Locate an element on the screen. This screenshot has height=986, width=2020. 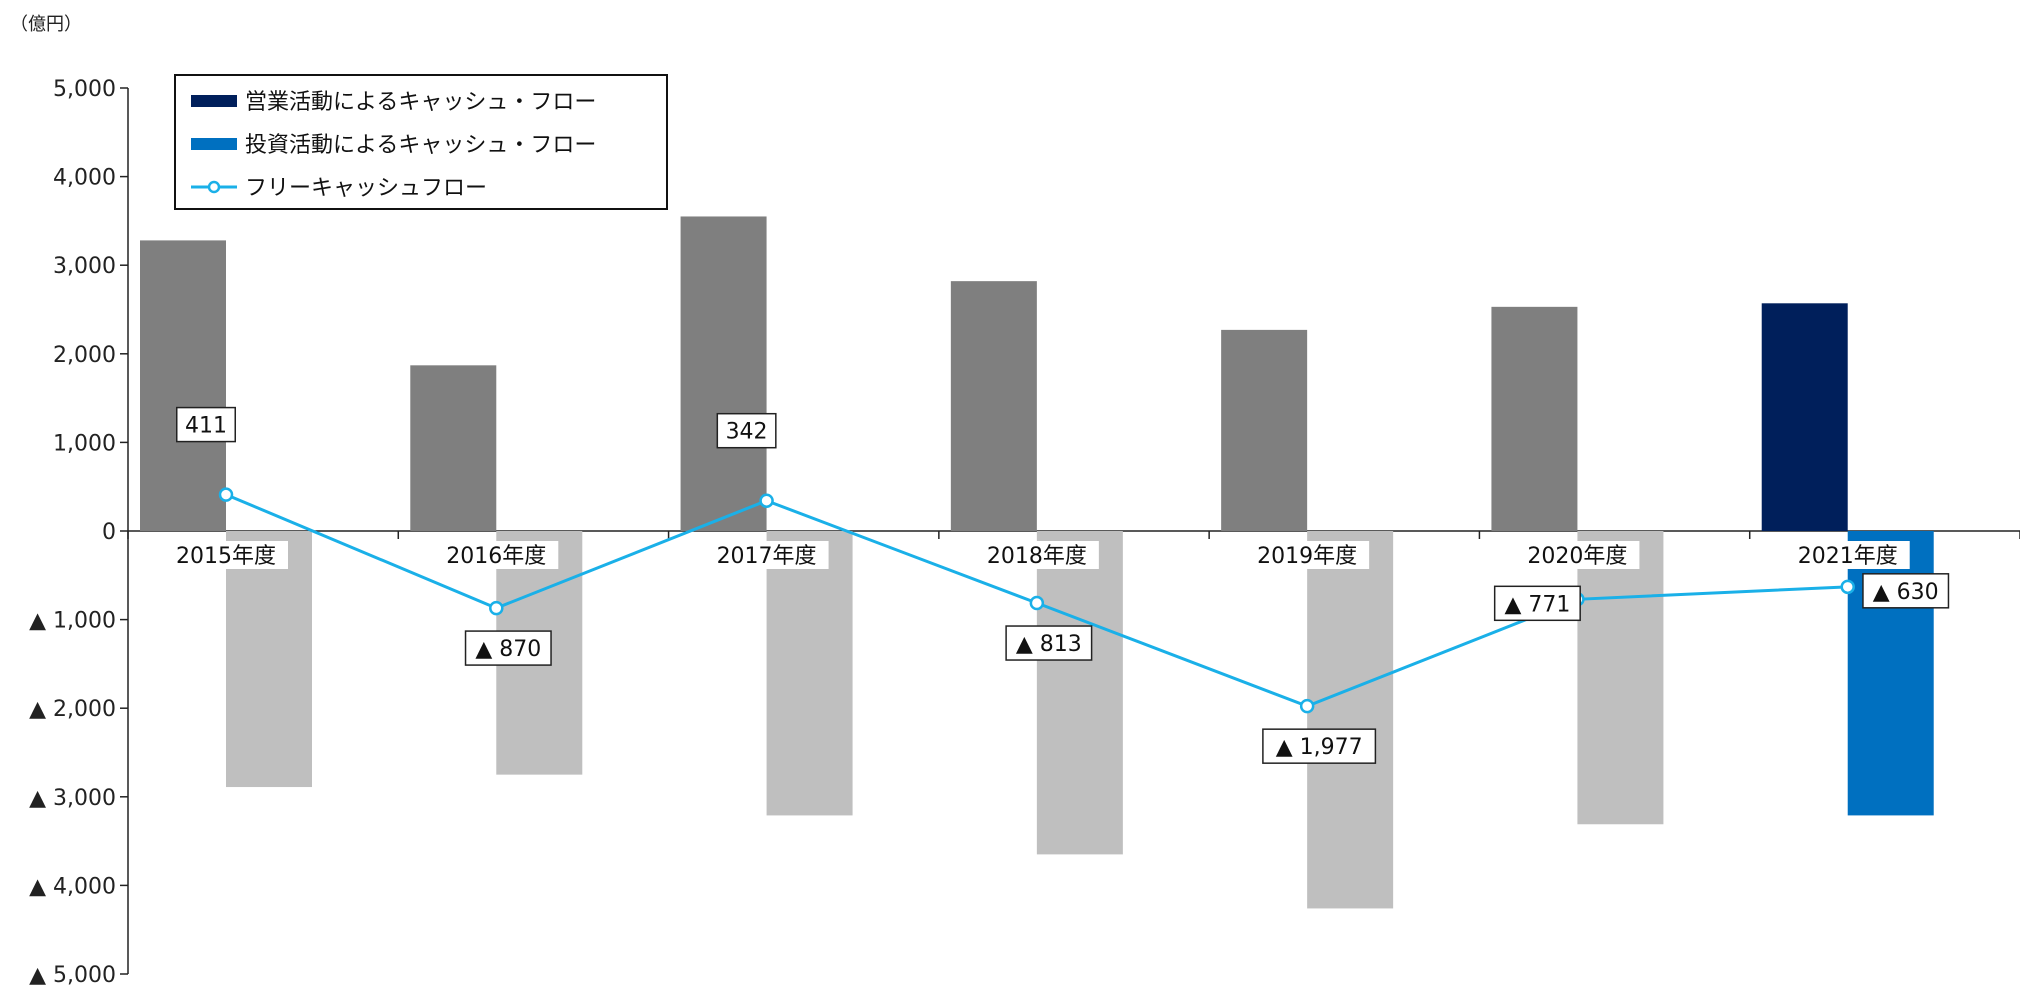
y-tick-label: ▲ 4,000 is located at coordinates (72, 886).